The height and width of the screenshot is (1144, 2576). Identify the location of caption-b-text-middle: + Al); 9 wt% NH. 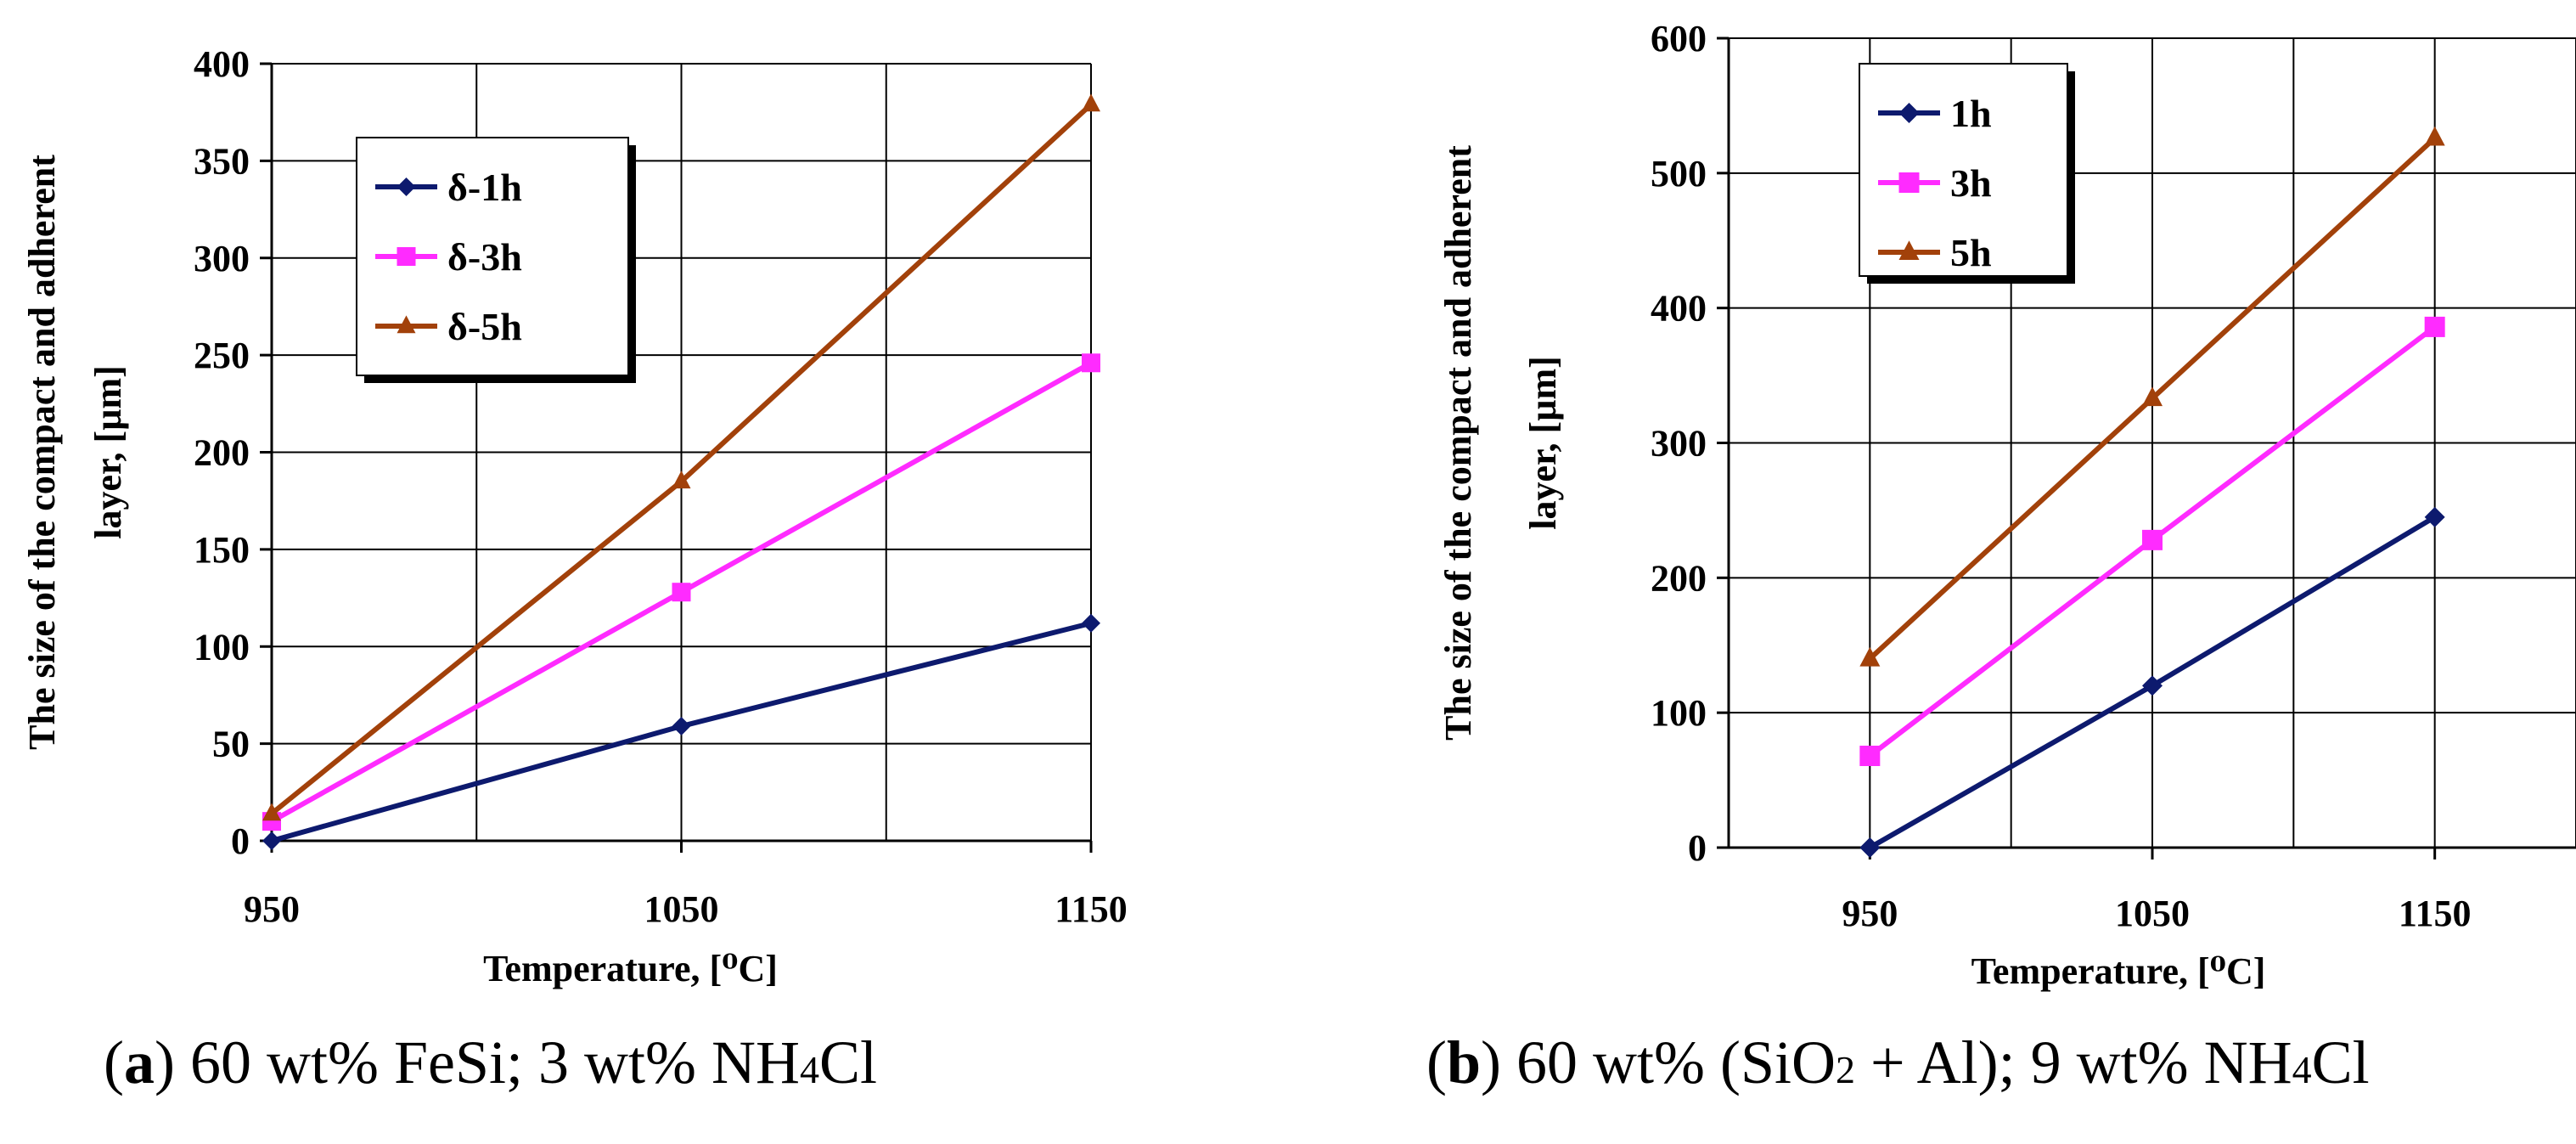
(2073, 1062).